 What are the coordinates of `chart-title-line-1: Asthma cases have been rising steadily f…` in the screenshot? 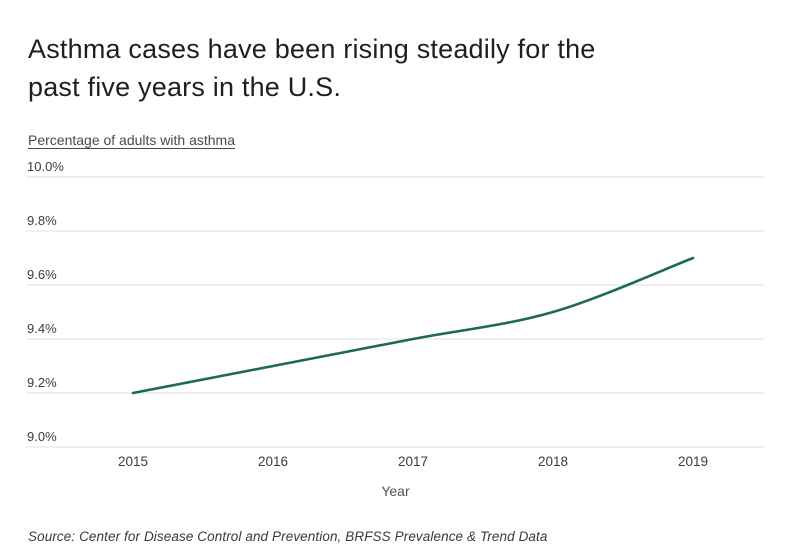 It's located at (312, 49).